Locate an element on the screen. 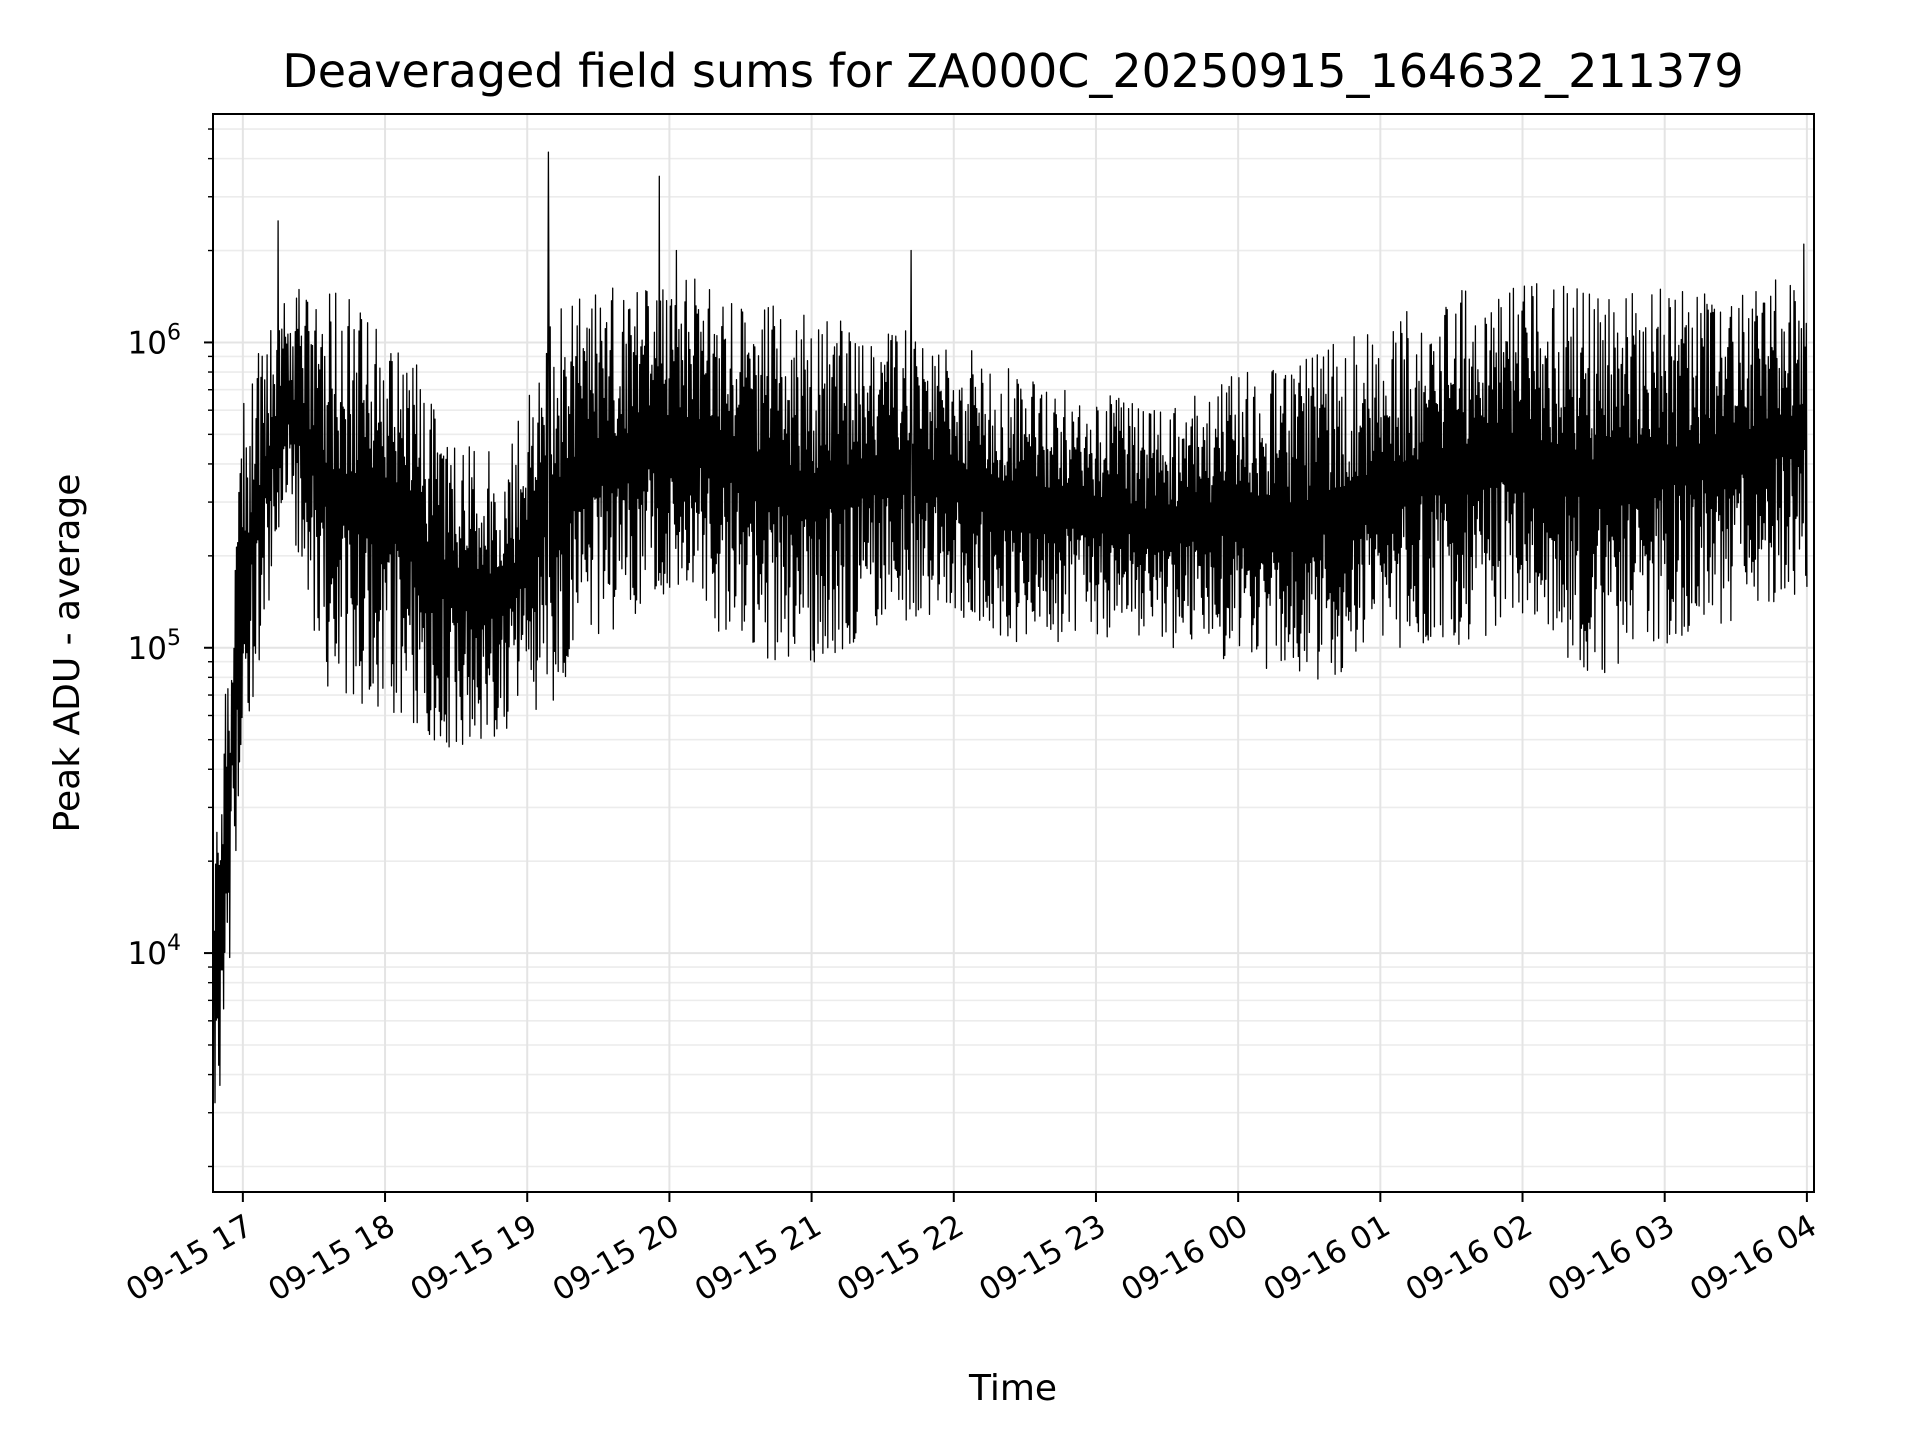  y-tick-label: 10⁴ is located at coordinates (154, 951).